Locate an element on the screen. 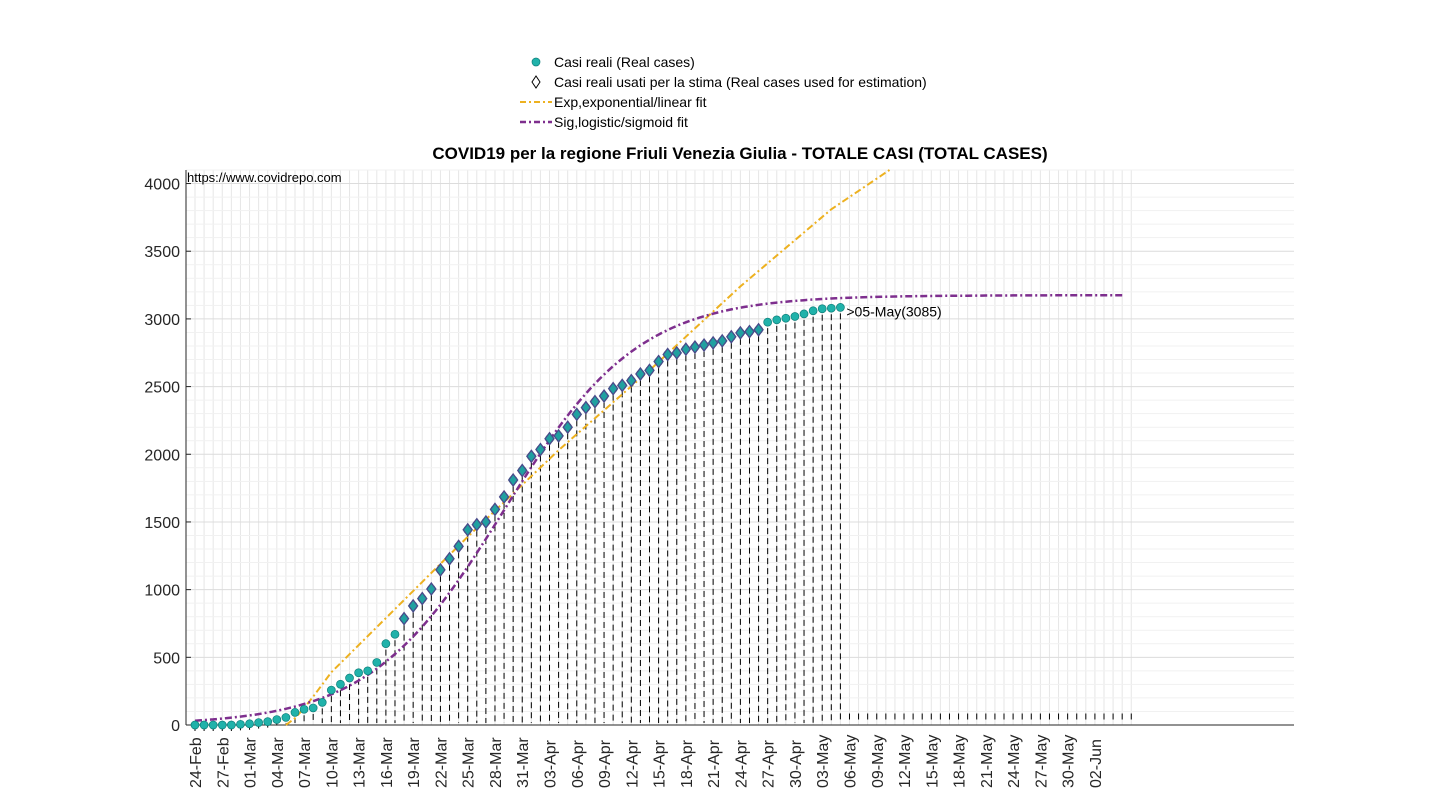  y-tick-label: 1000 is located at coordinates (162, 591).